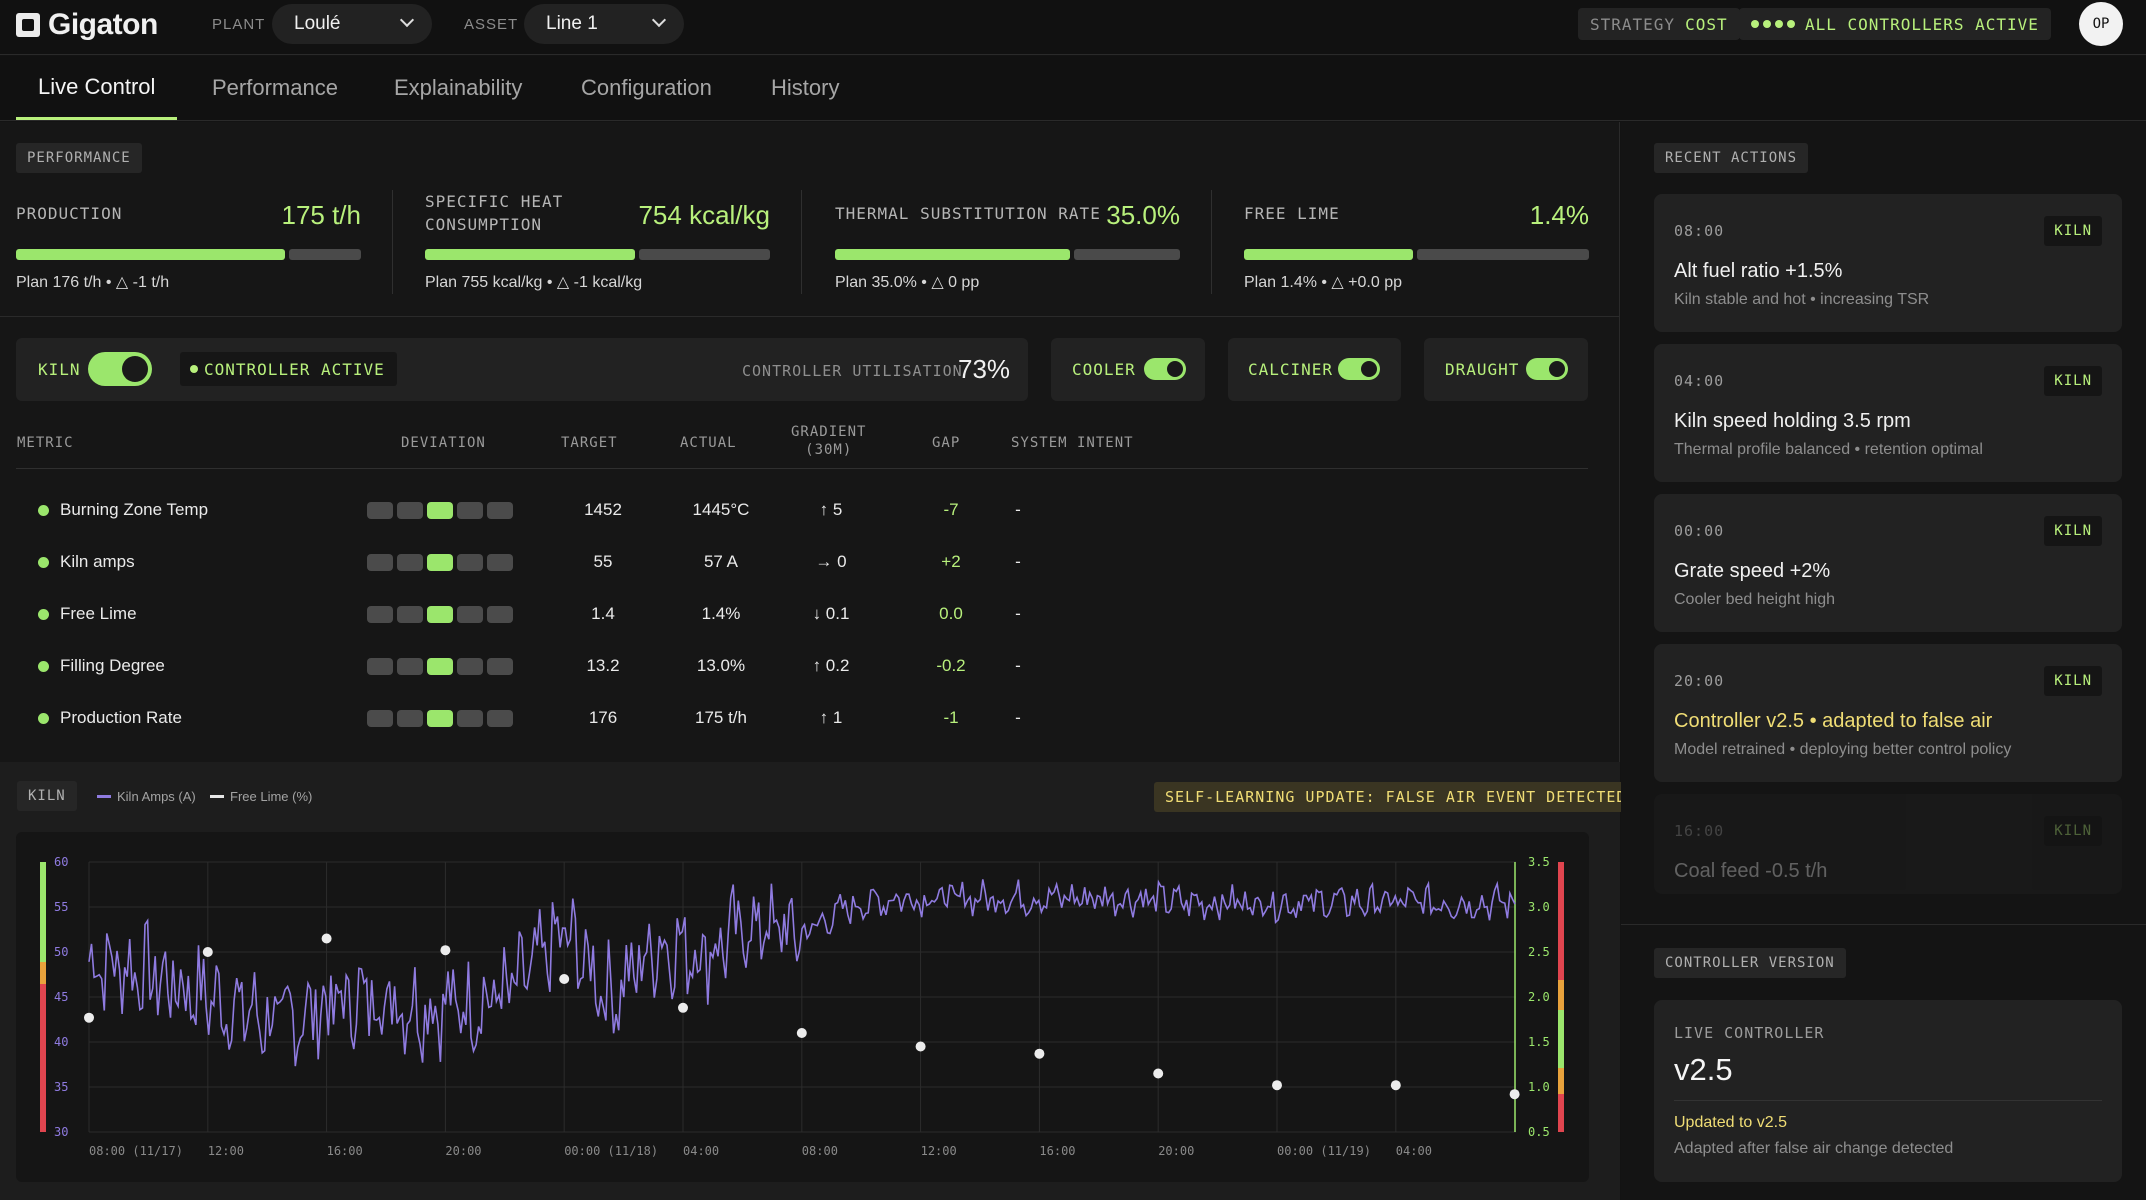 The width and height of the screenshot is (2146, 1200). I want to click on y-tick-label-left: 30, so click(61, 1132).